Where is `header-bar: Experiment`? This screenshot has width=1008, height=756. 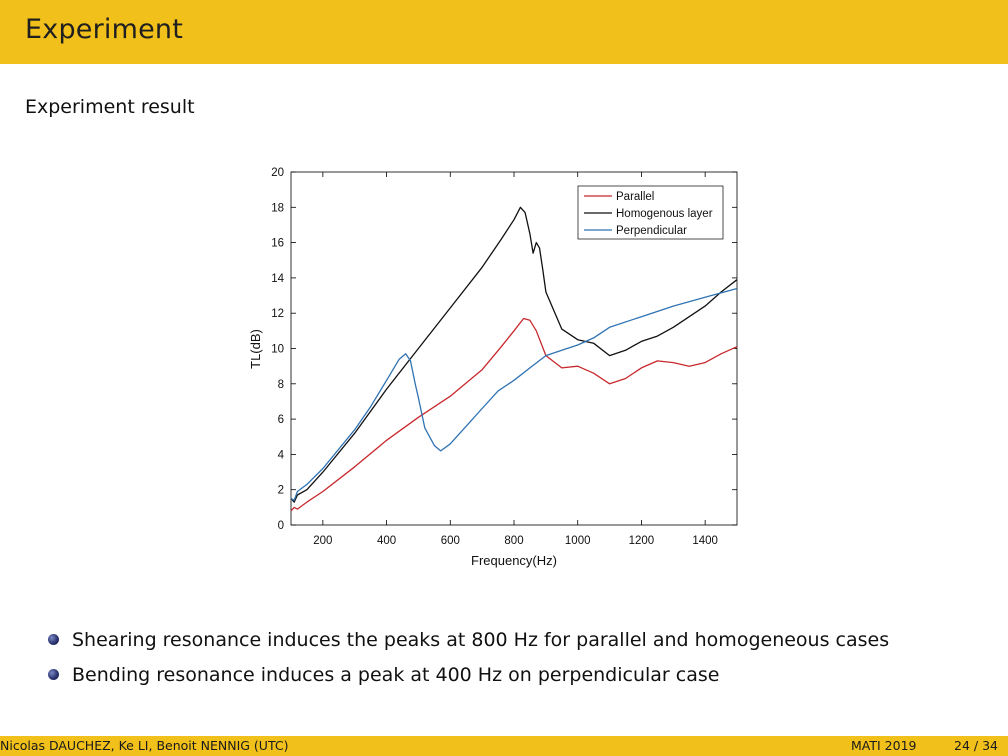
header-bar: Experiment is located at coordinates (504, 32).